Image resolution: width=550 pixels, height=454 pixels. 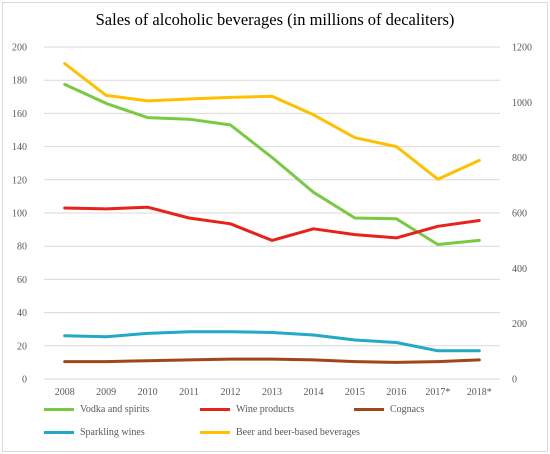 I want to click on right-tick-label: 800, so click(x=519, y=158).